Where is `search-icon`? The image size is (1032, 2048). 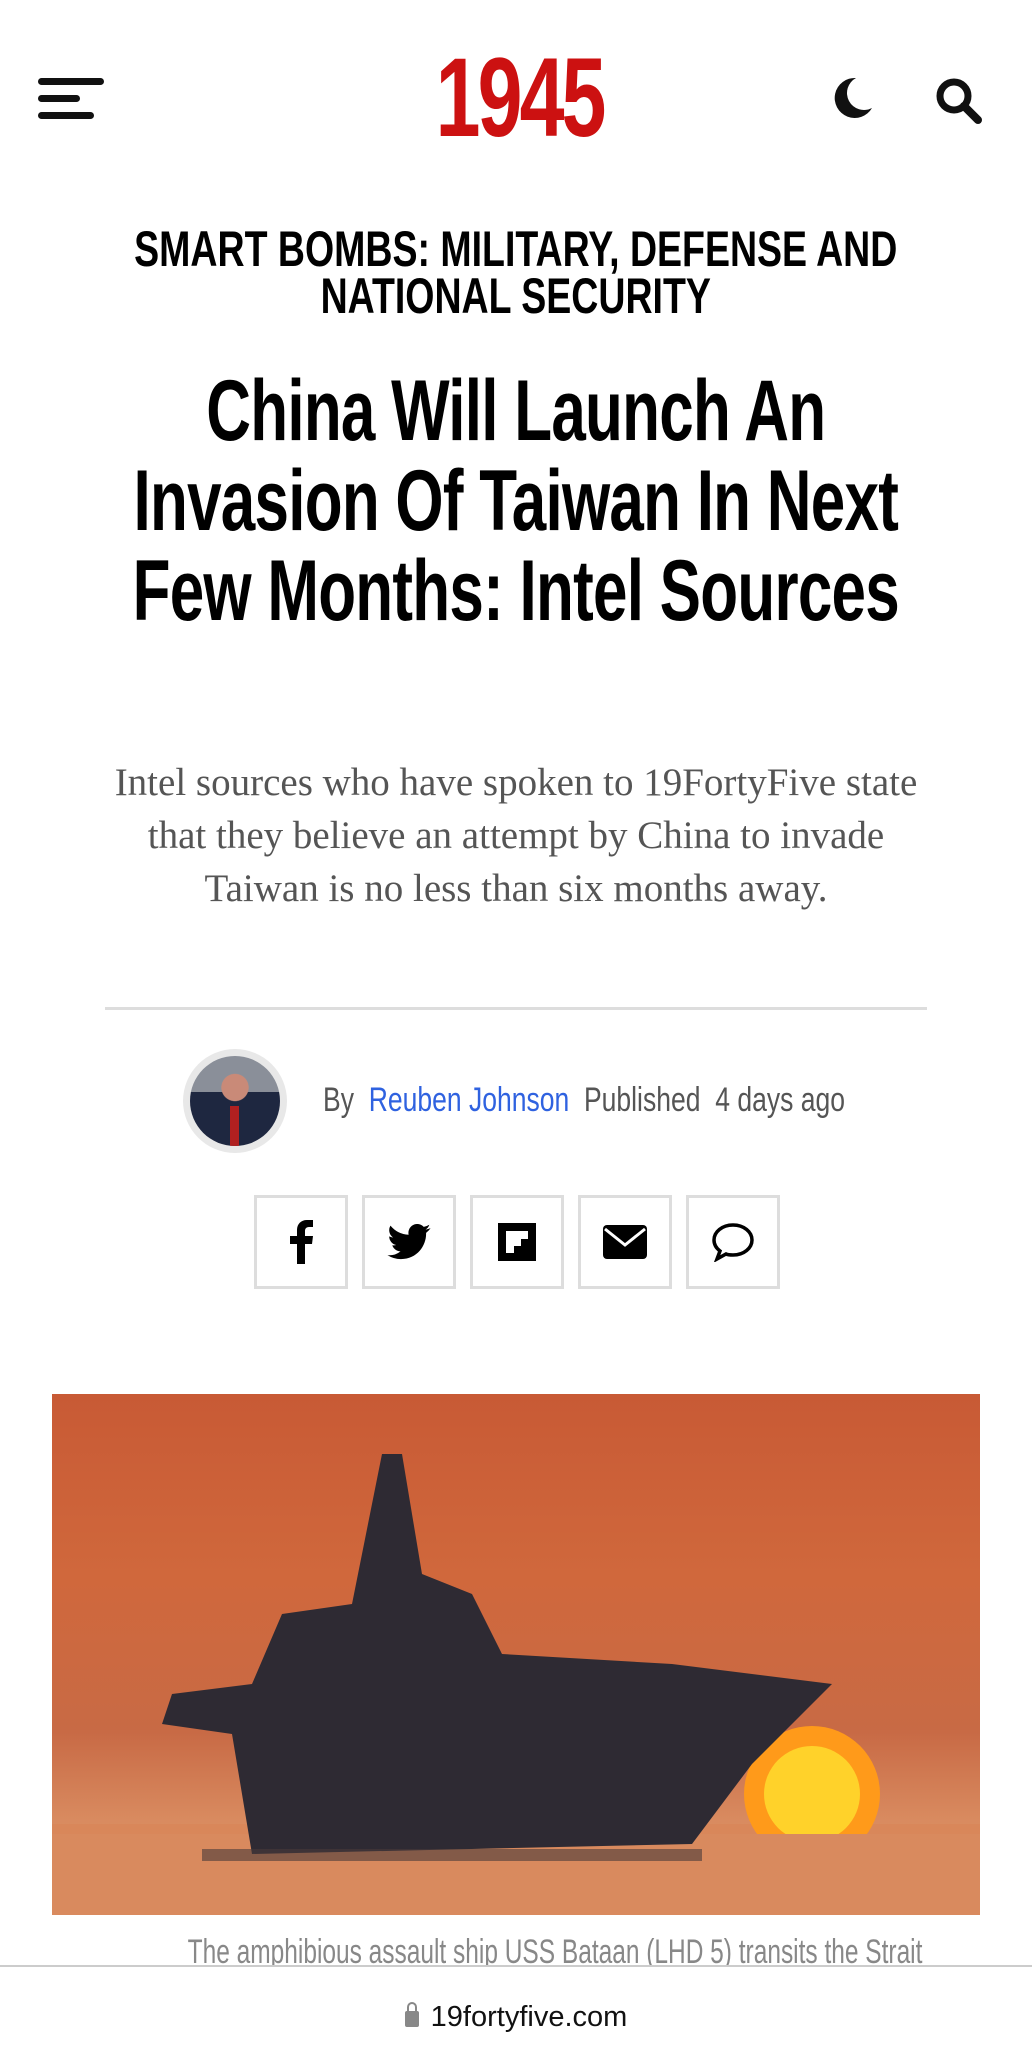 search-icon is located at coordinates (959, 100).